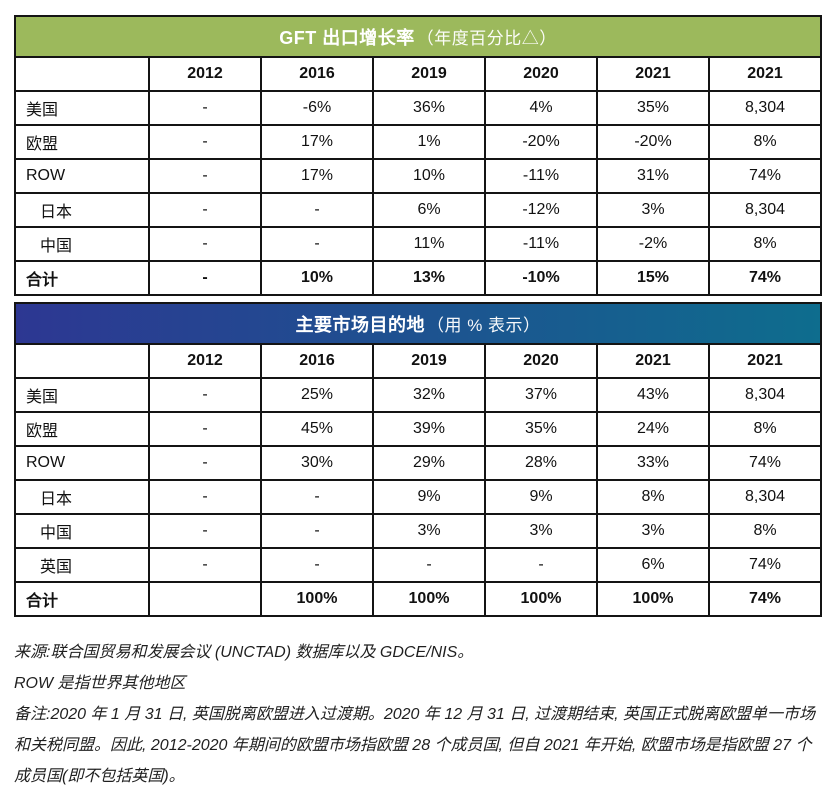 This screenshot has width=836, height=810. I want to click on cell-value: 31%, so click(653, 176).